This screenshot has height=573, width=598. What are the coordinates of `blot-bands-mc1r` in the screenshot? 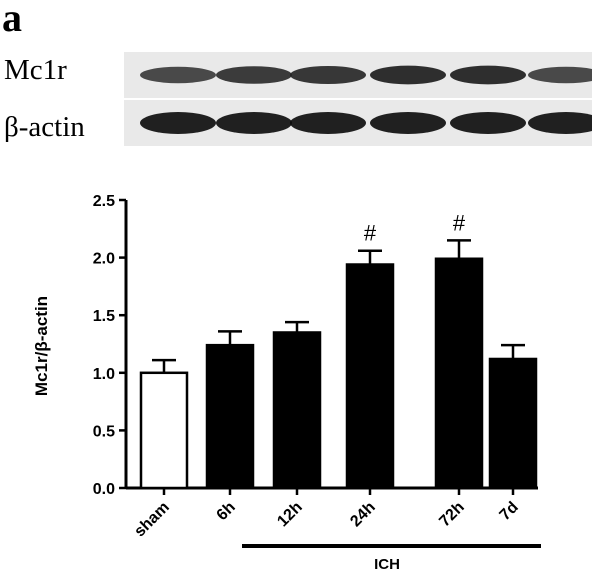 It's located at (369, 75).